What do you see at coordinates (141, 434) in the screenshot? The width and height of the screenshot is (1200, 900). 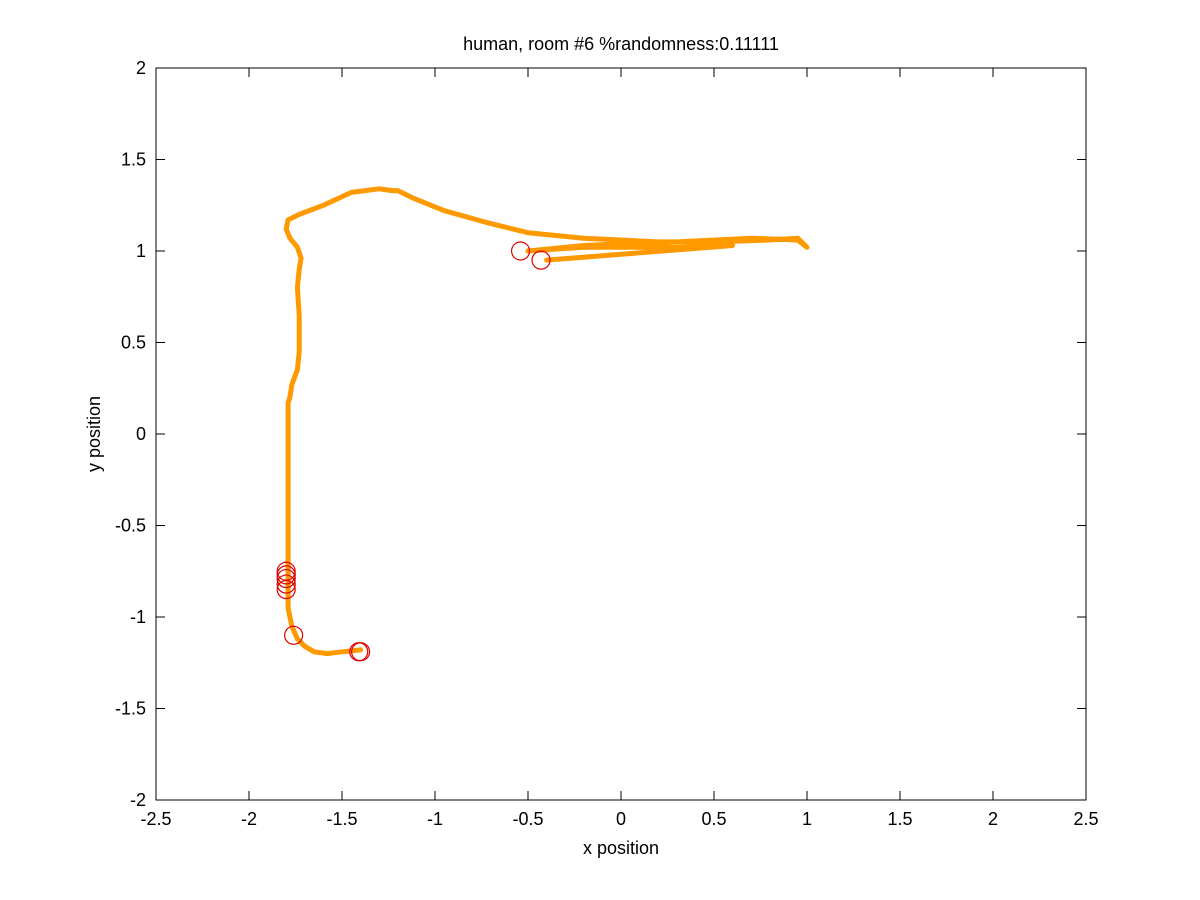 I see `y-tick-label: 0` at bounding box center [141, 434].